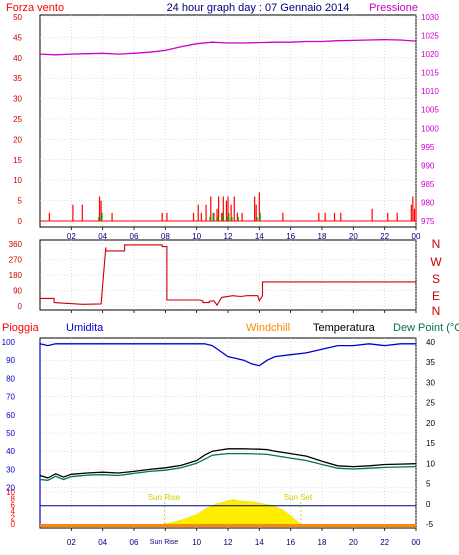 The width and height of the screenshot is (459, 555). What do you see at coordinates (430, 362) in the screenshot?
I see `temperature-tick-label: 35` at bounding box center [430, 362].